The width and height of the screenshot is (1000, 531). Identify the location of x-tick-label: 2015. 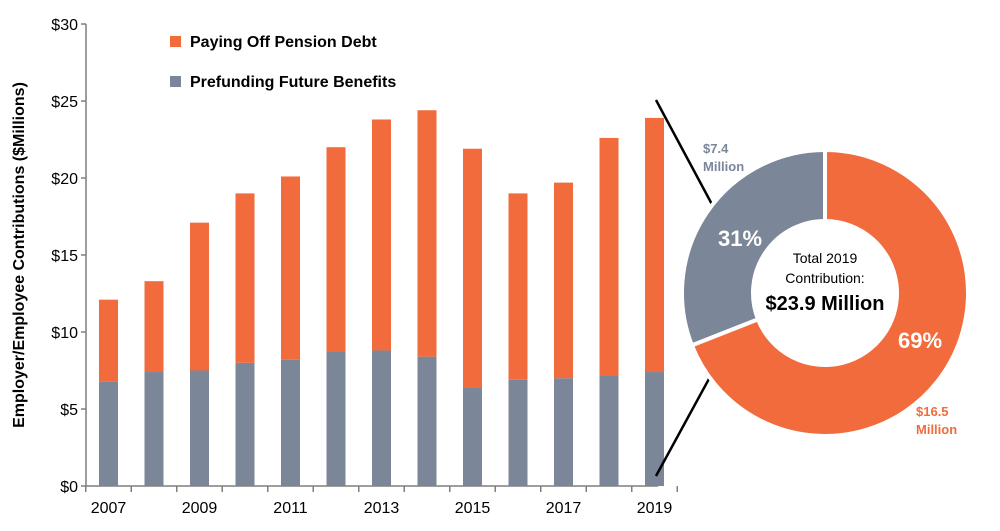
(473, 508).